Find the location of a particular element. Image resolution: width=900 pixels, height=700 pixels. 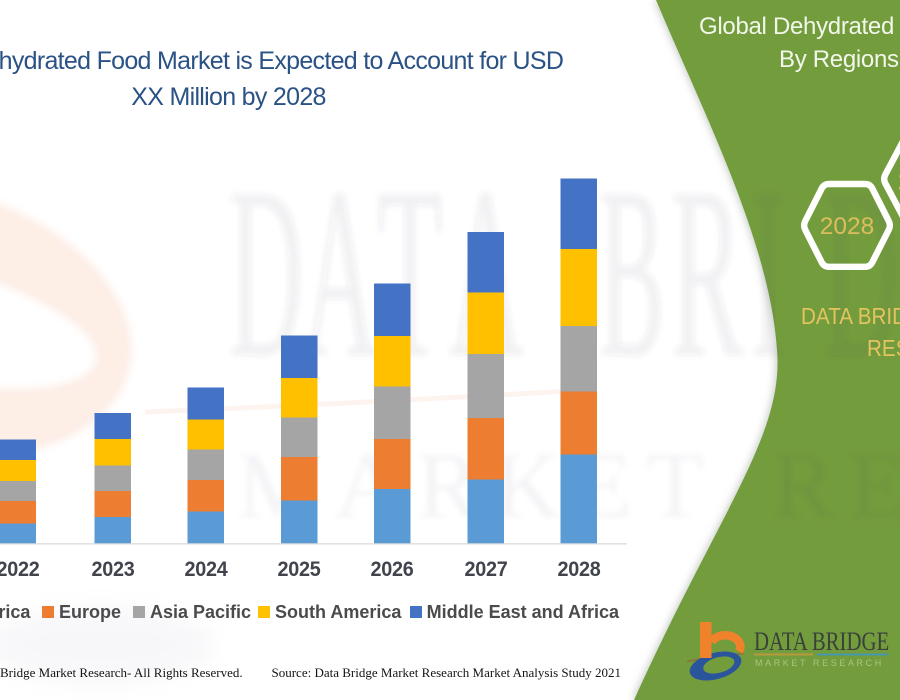

svg-text: DATA BRIDGE is located at coordinates (821, 642).